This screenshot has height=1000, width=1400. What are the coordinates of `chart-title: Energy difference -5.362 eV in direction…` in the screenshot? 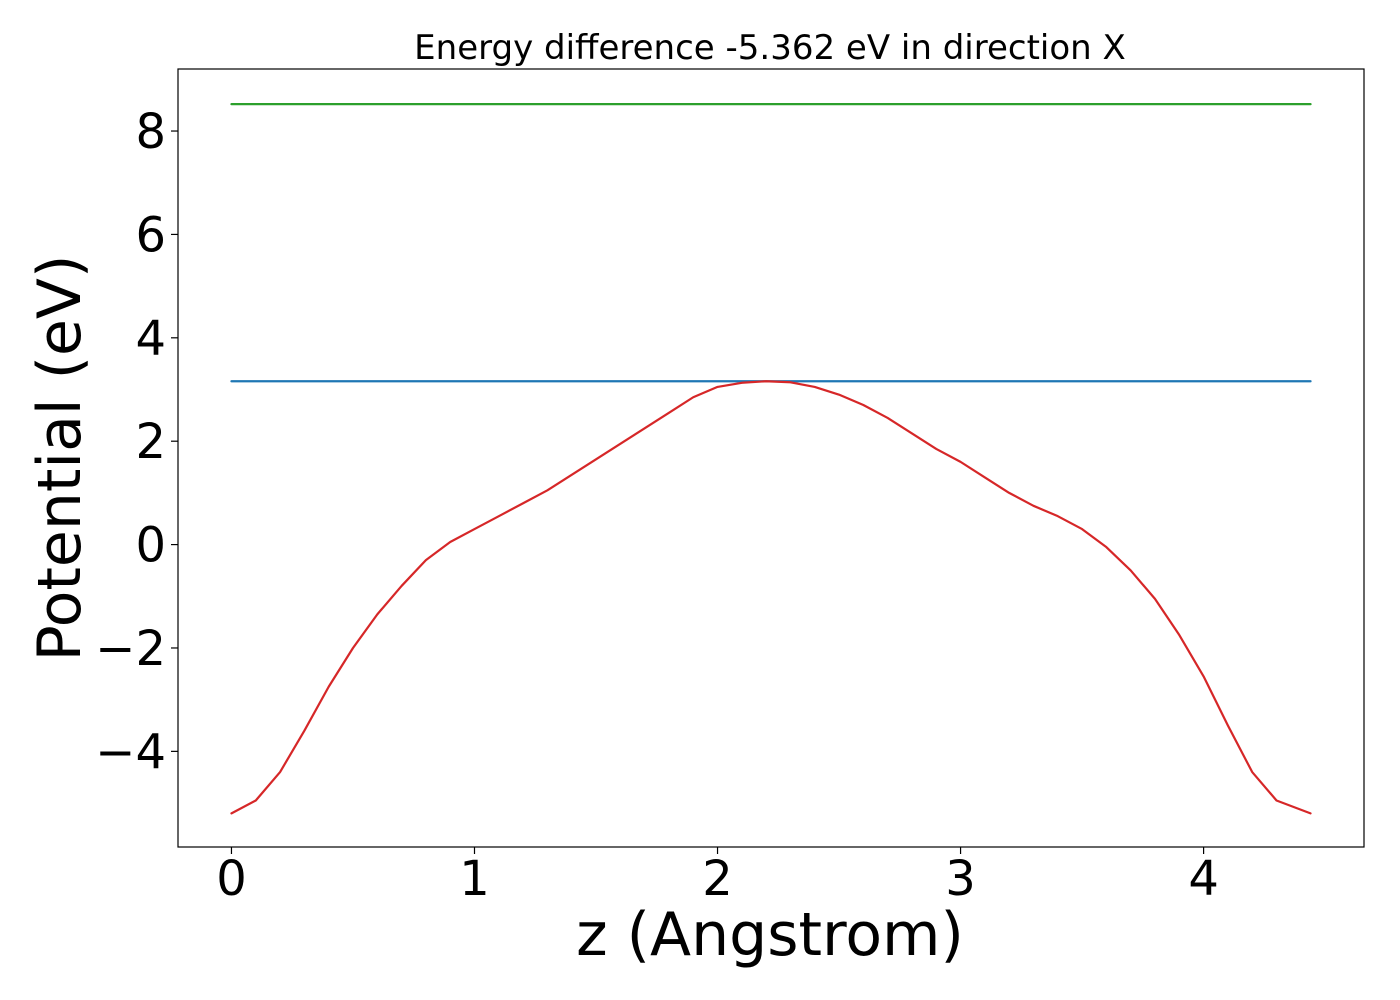 It's located at (770, 48).